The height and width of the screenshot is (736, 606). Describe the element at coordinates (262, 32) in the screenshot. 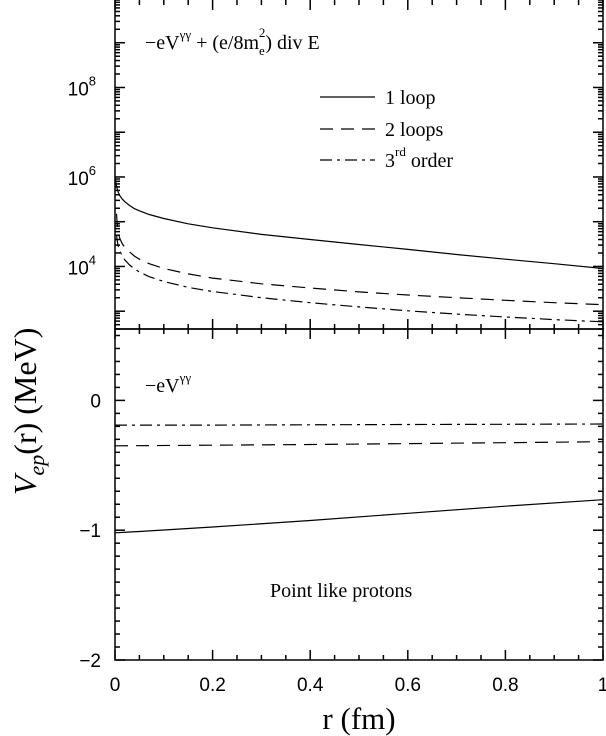

I see `top-annotation-sup: 2` at that location.